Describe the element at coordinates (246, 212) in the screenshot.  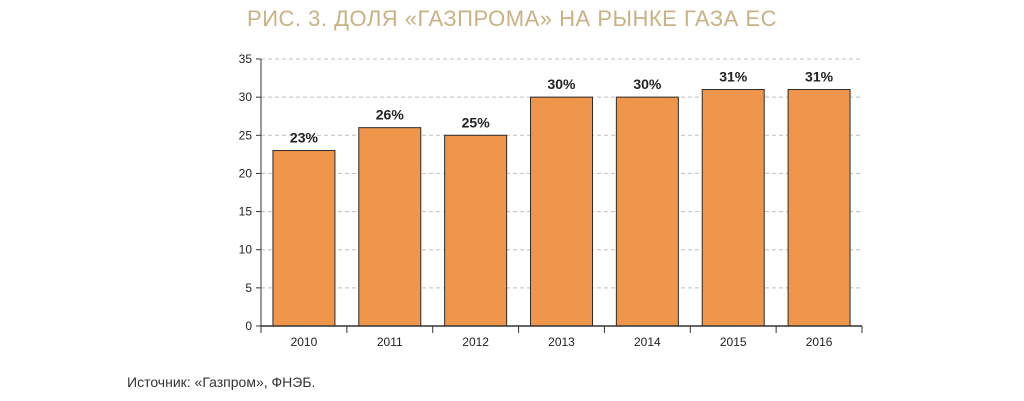
I see `y-tick-label: 15` at that location.